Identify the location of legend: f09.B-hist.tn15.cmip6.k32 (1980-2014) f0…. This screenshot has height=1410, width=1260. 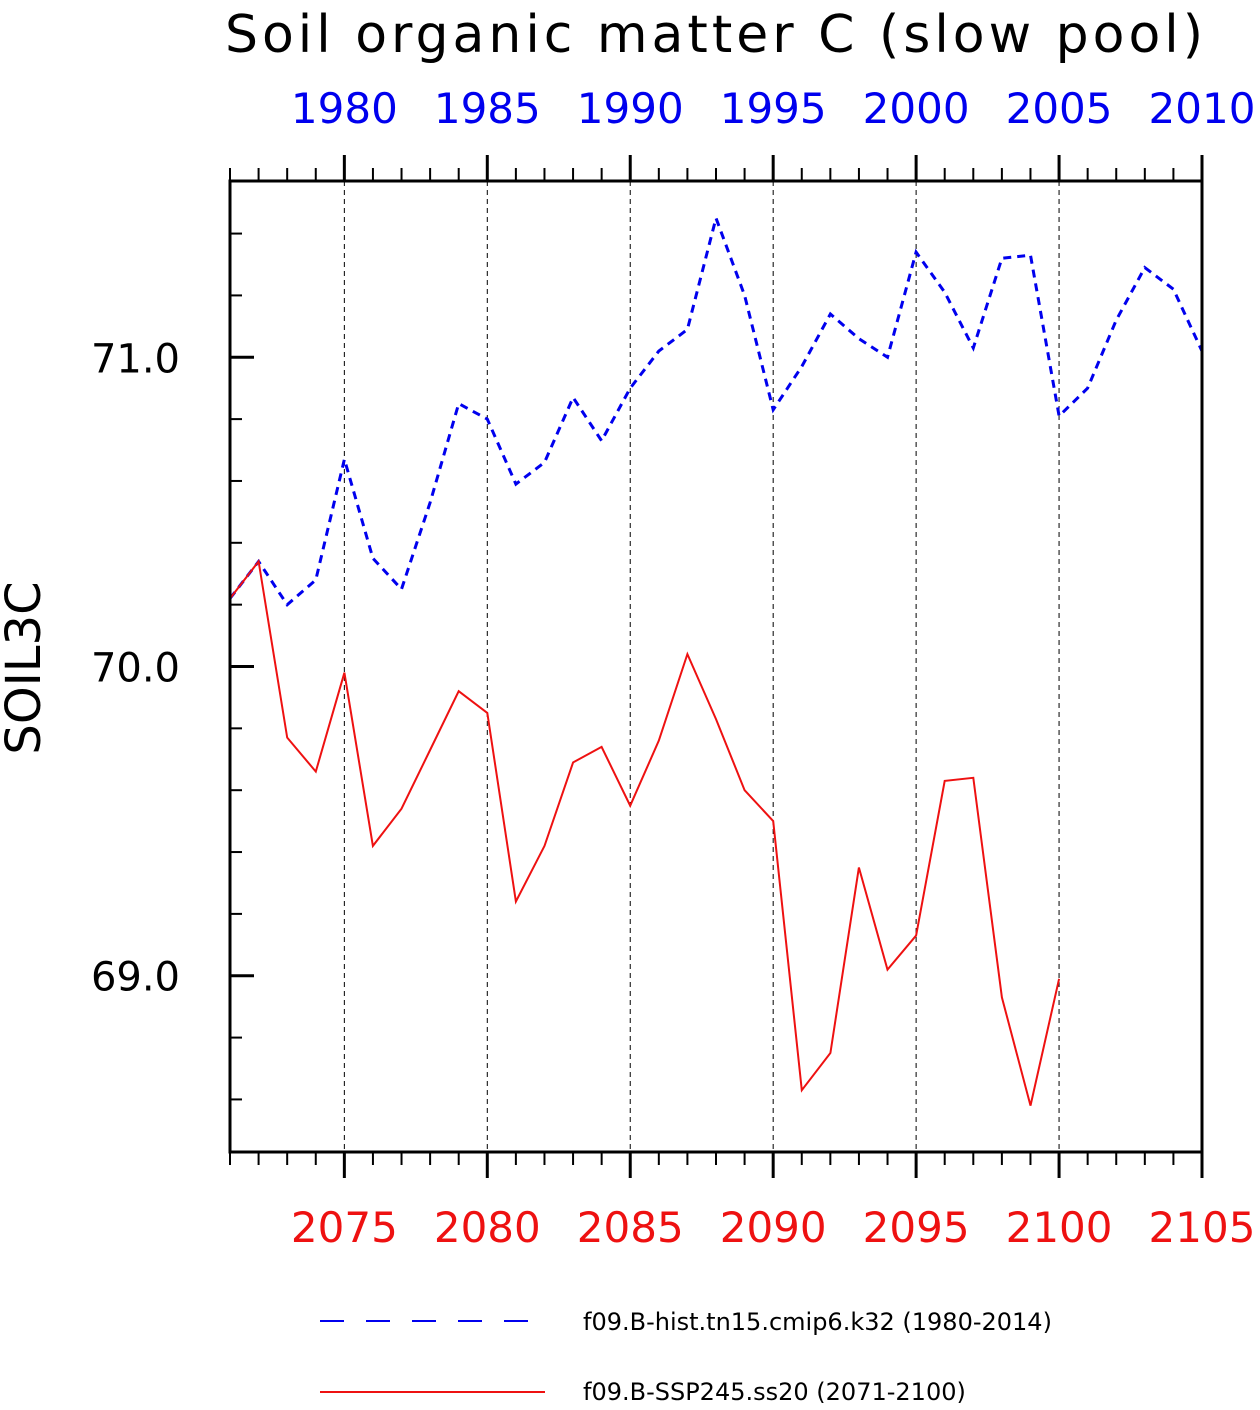
(686, 1357).